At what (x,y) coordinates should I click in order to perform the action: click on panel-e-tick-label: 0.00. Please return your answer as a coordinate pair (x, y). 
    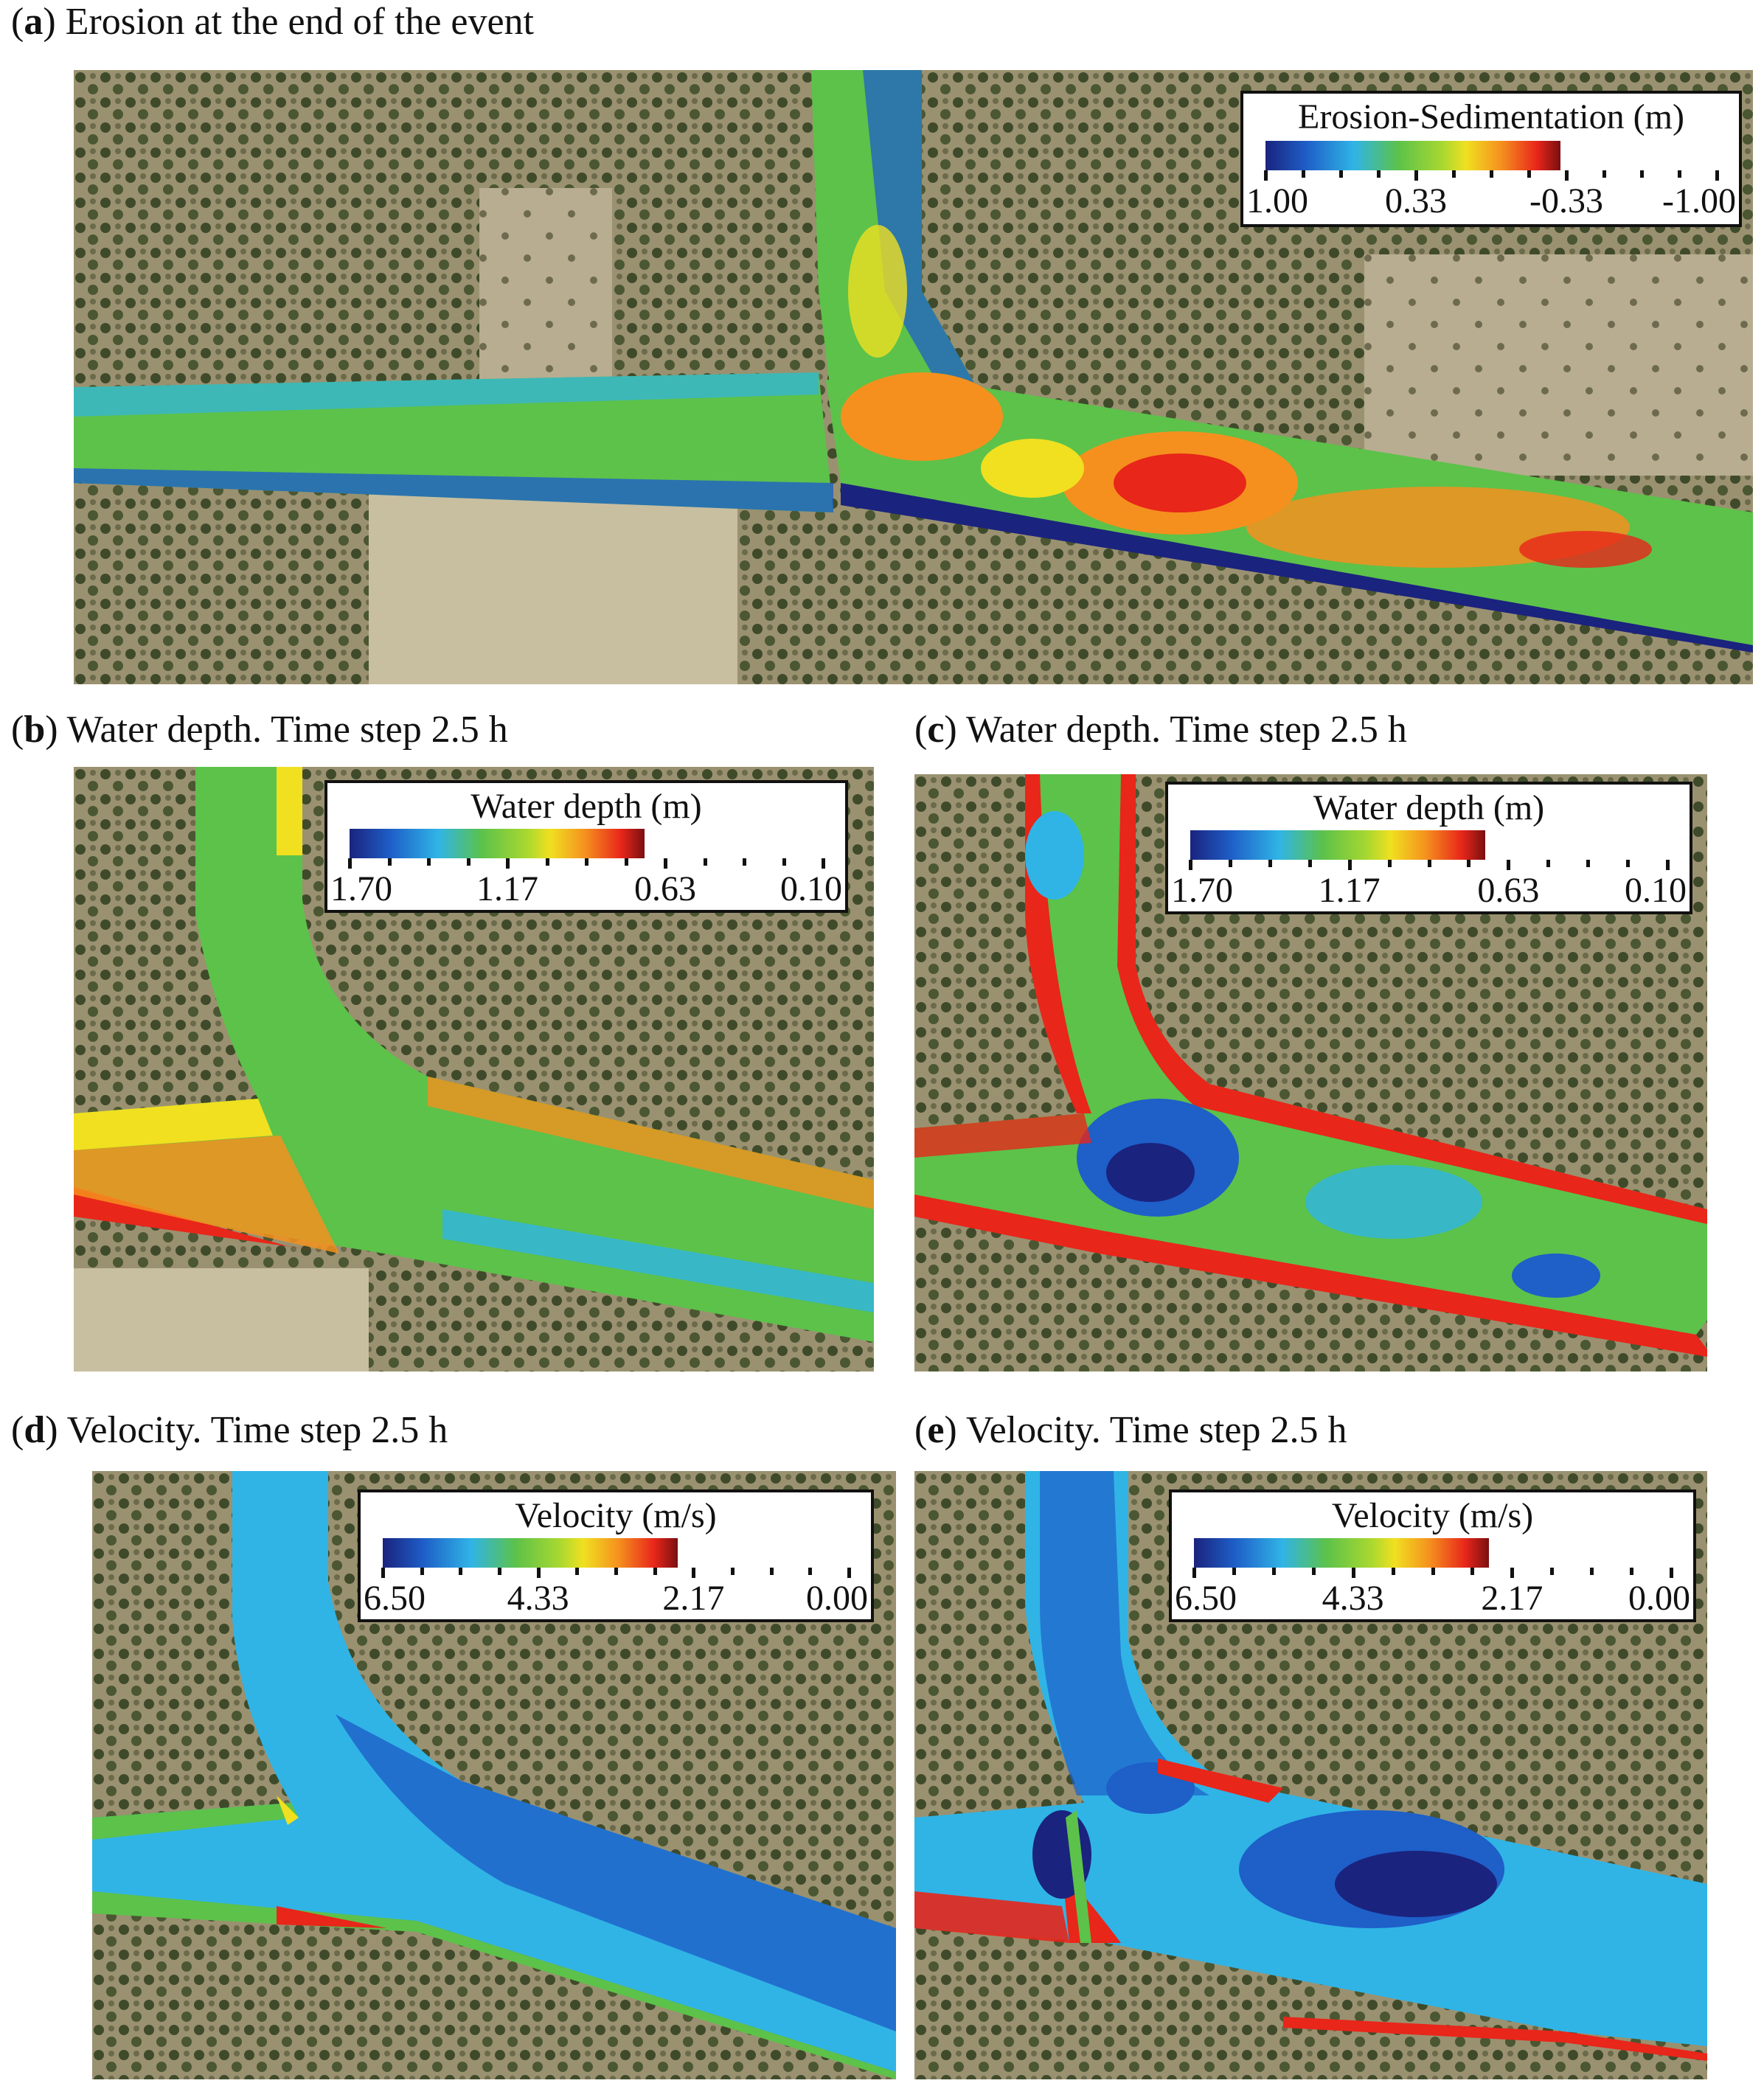
    Looking at the image, I should click on (1659, 1598).